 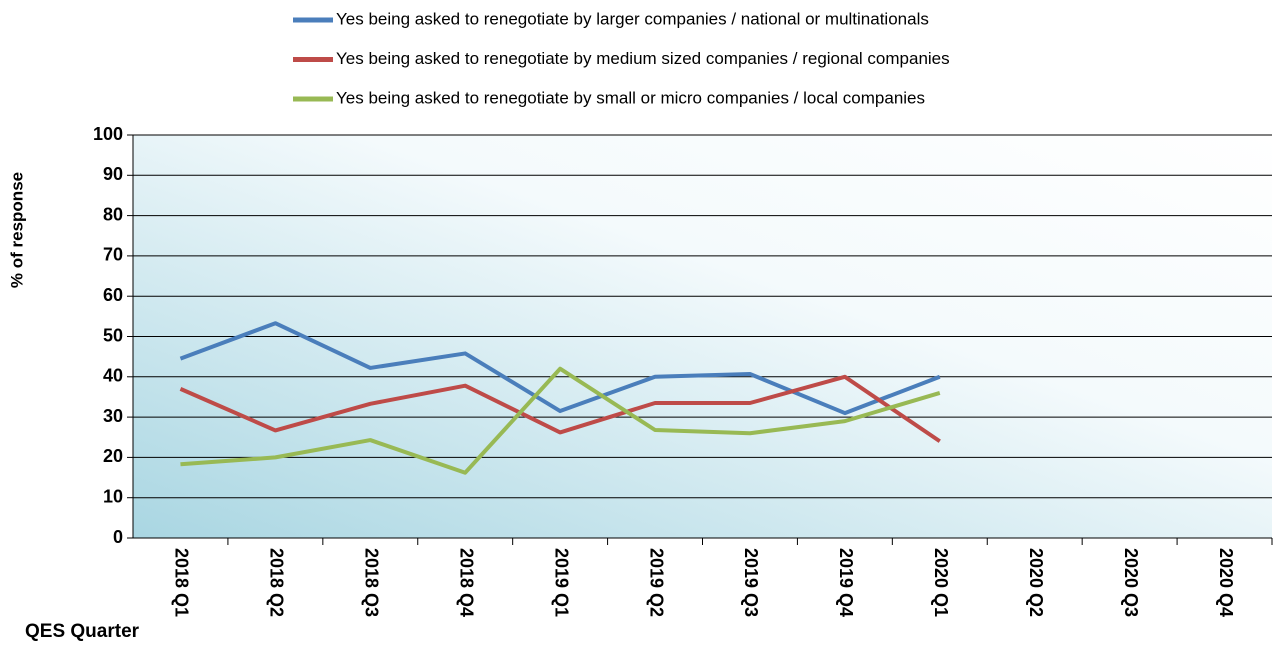 I want to click on y-tick-label: 10, so click(x=113, y=496).